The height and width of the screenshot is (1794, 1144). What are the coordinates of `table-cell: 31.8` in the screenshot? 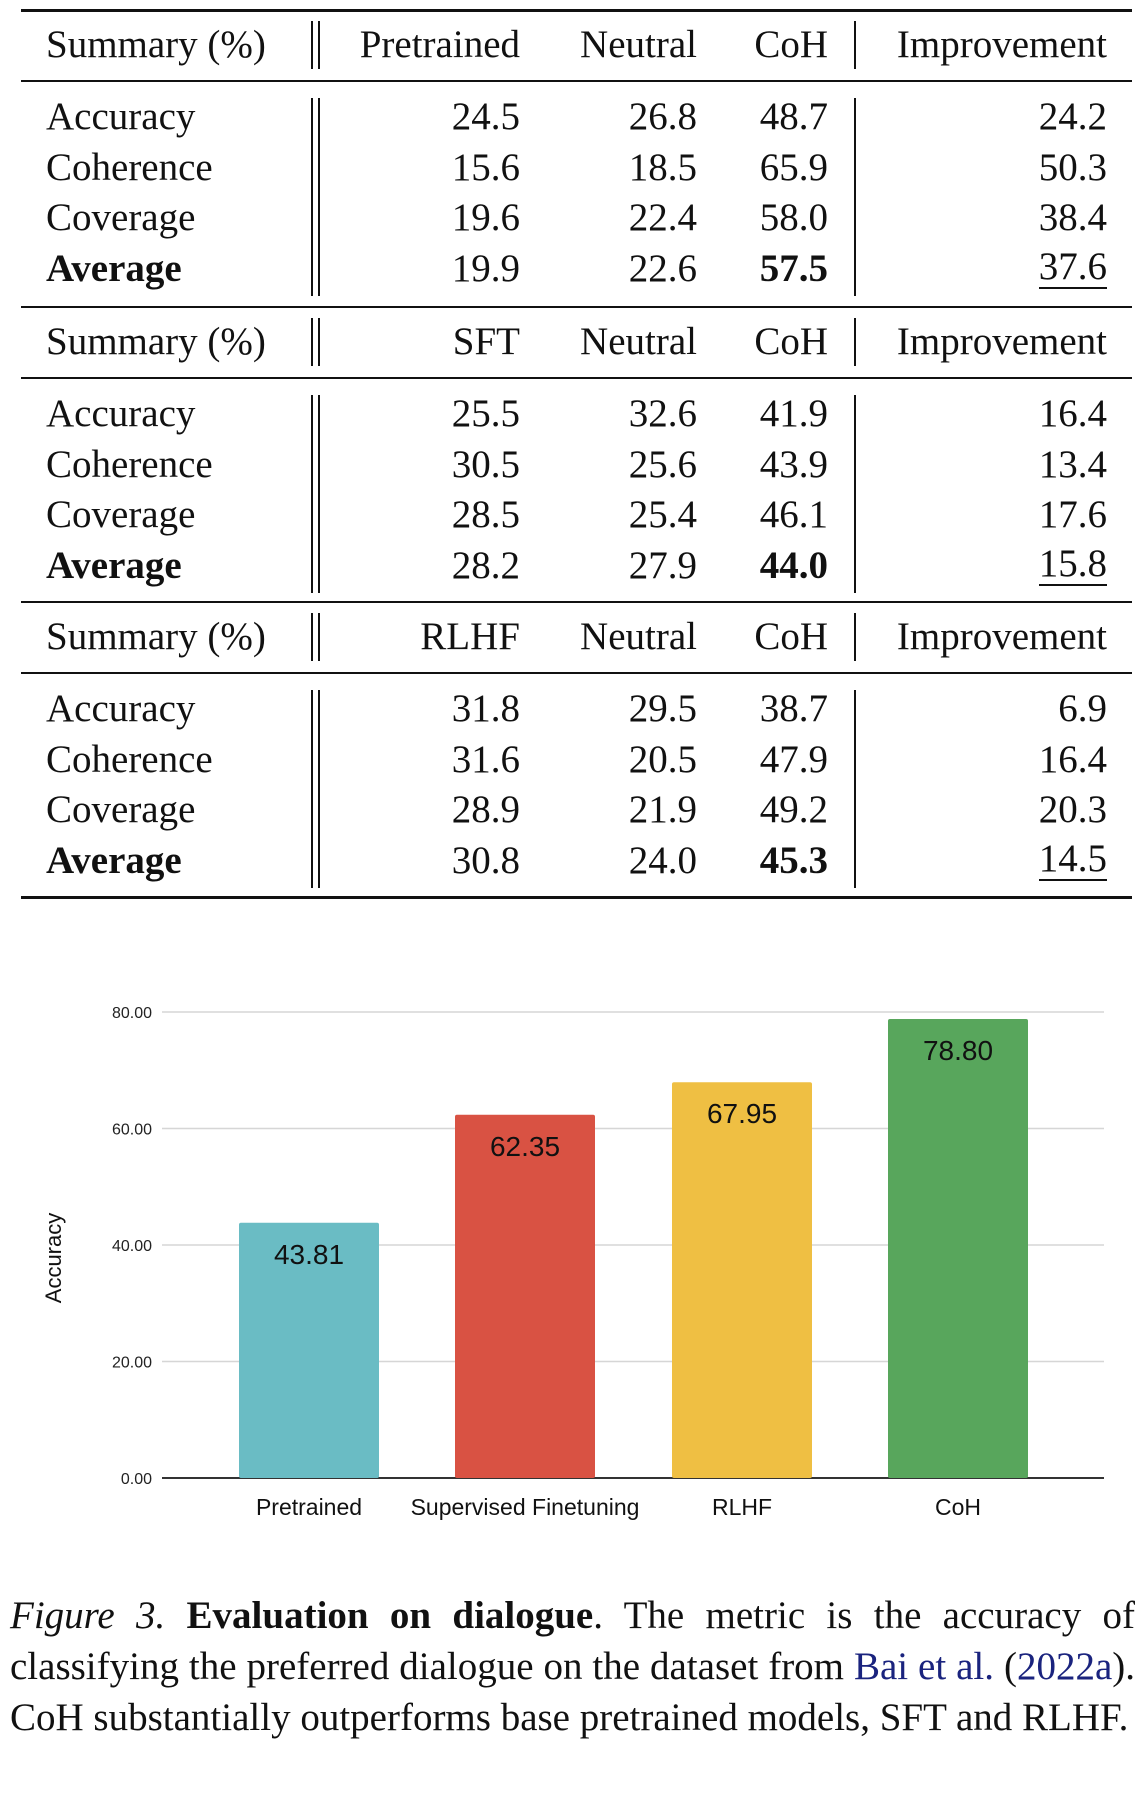 It's located at (485, 708).